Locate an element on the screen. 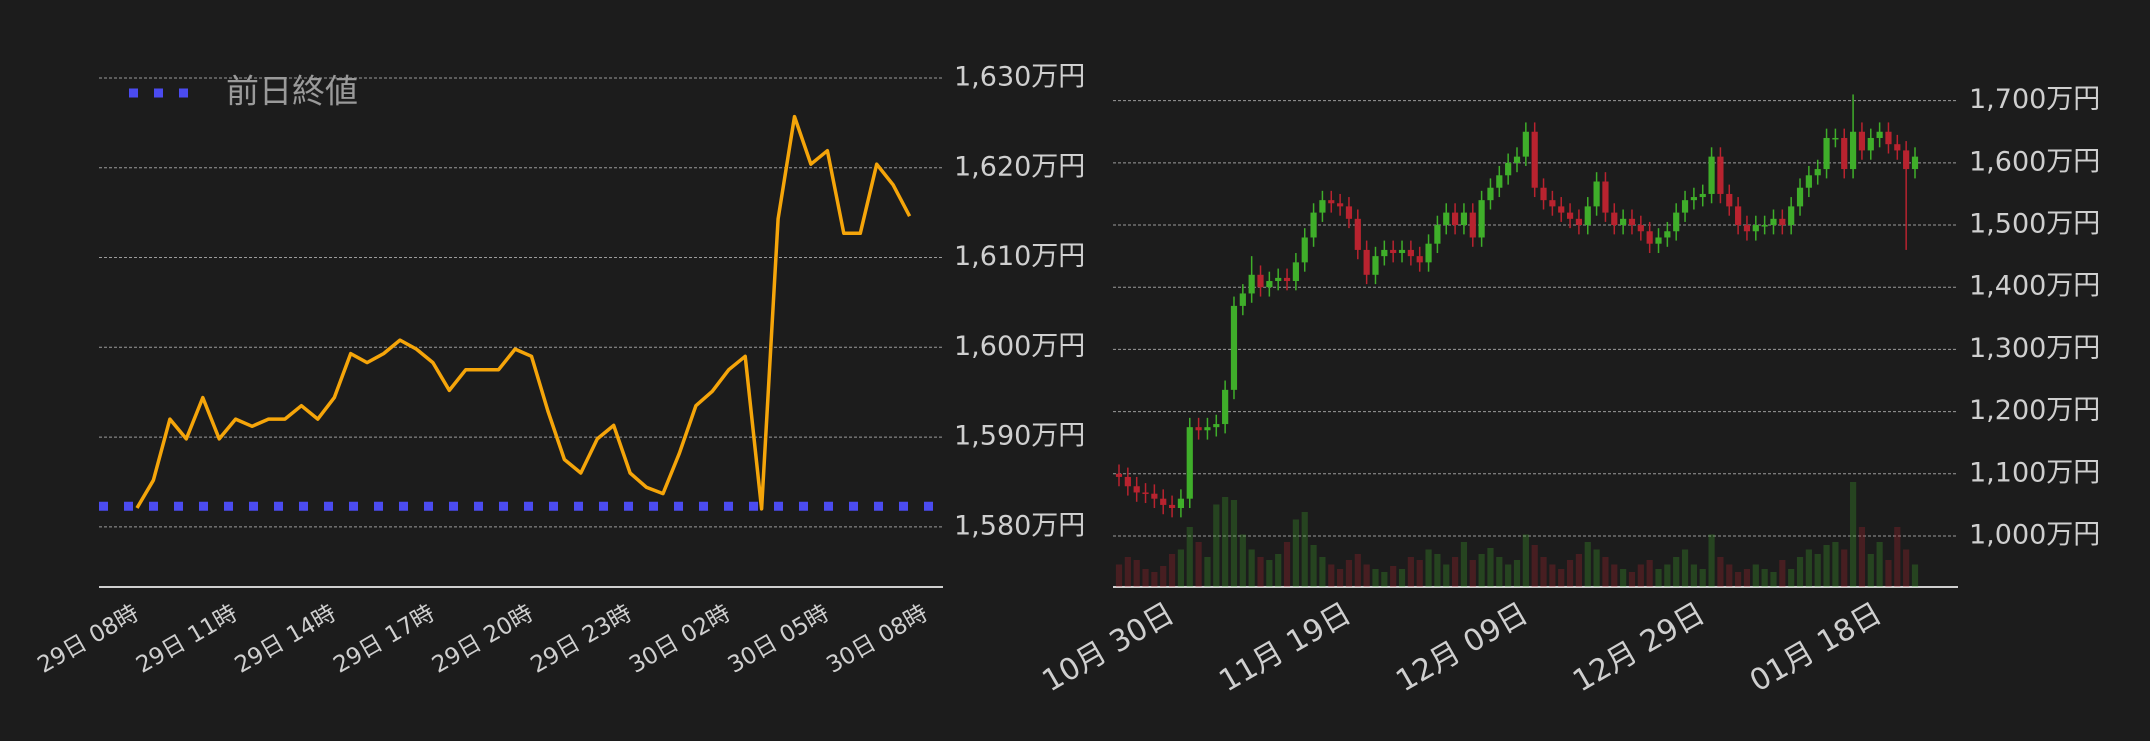 The image size is (2150, 741). y-tick-label: 1,600万円 is located at coordinates (1019, 346).